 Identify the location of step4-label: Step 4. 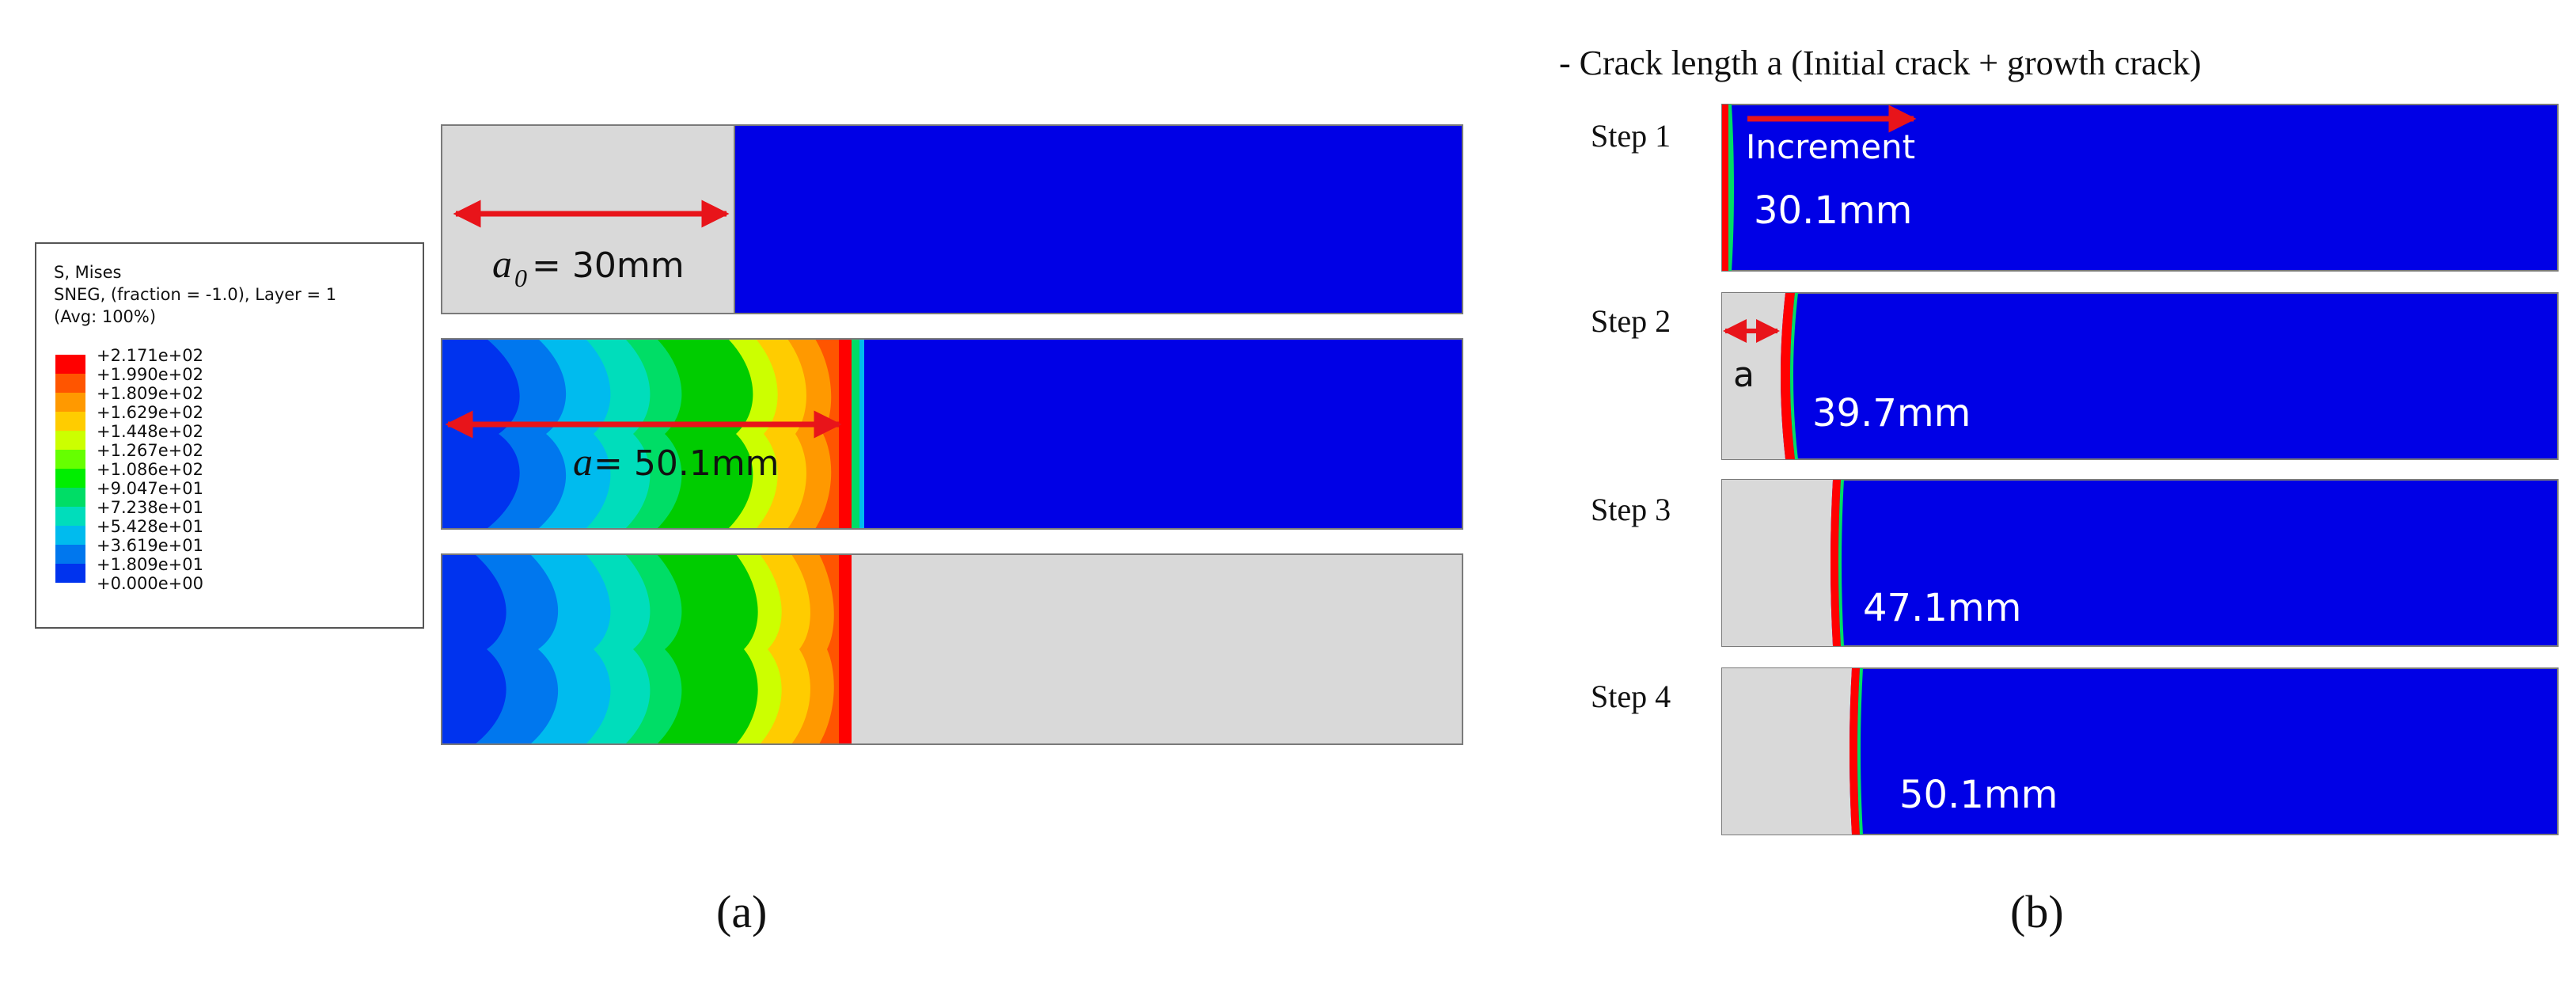
(1631, 697).